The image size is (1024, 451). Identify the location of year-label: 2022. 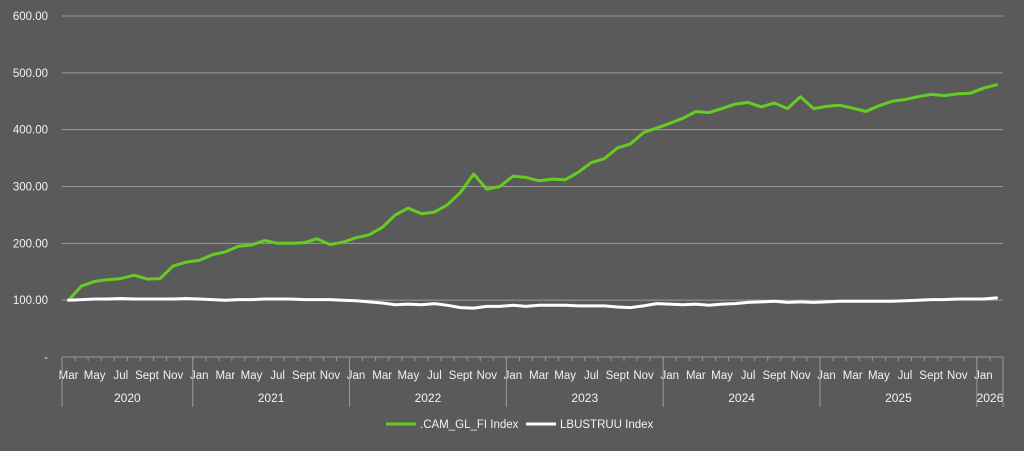
(428, 398).